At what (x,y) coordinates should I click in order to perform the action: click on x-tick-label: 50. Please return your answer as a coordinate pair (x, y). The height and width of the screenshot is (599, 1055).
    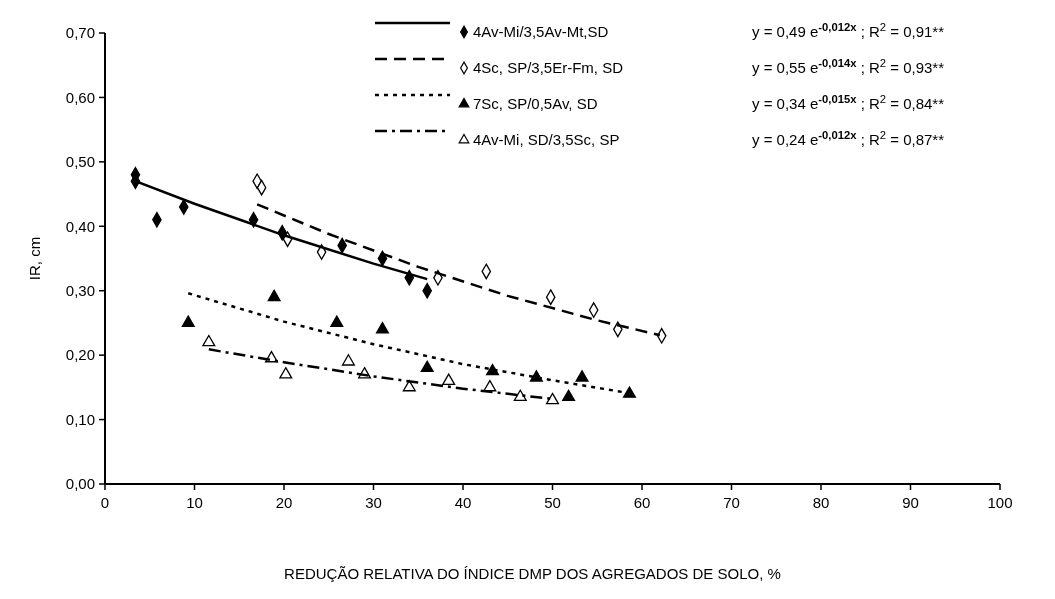
    Looking at the image, I should click on (552, 502).